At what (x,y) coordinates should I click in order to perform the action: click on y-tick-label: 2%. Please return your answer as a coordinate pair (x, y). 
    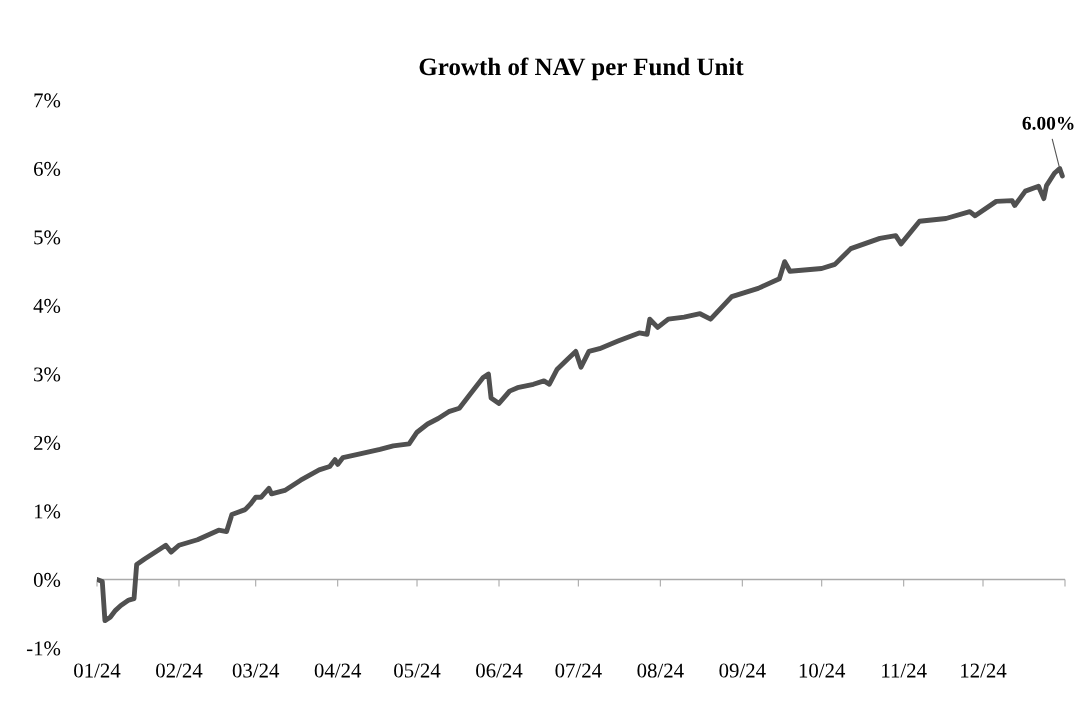
    Looking at the image, I should click on (47, 442).